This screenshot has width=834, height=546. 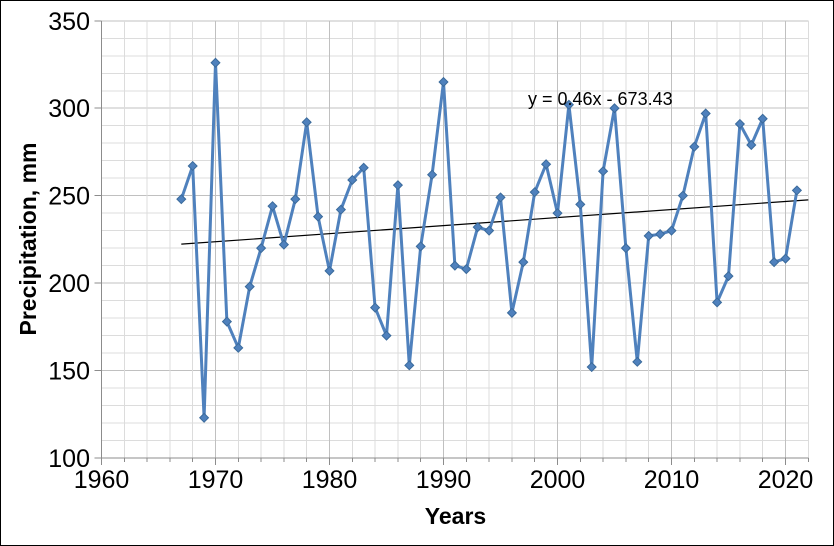 I want to click on y-tick-label: 200, so click(x=69, y=284).